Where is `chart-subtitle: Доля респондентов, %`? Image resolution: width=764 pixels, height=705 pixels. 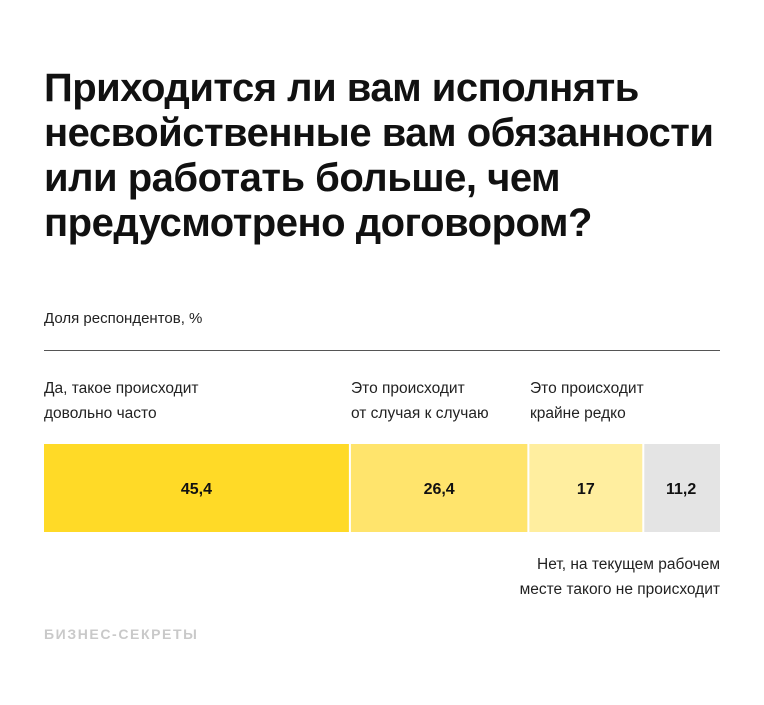 chart-subtitle: Доля респондентов, % is located at coordinates (123, 318).